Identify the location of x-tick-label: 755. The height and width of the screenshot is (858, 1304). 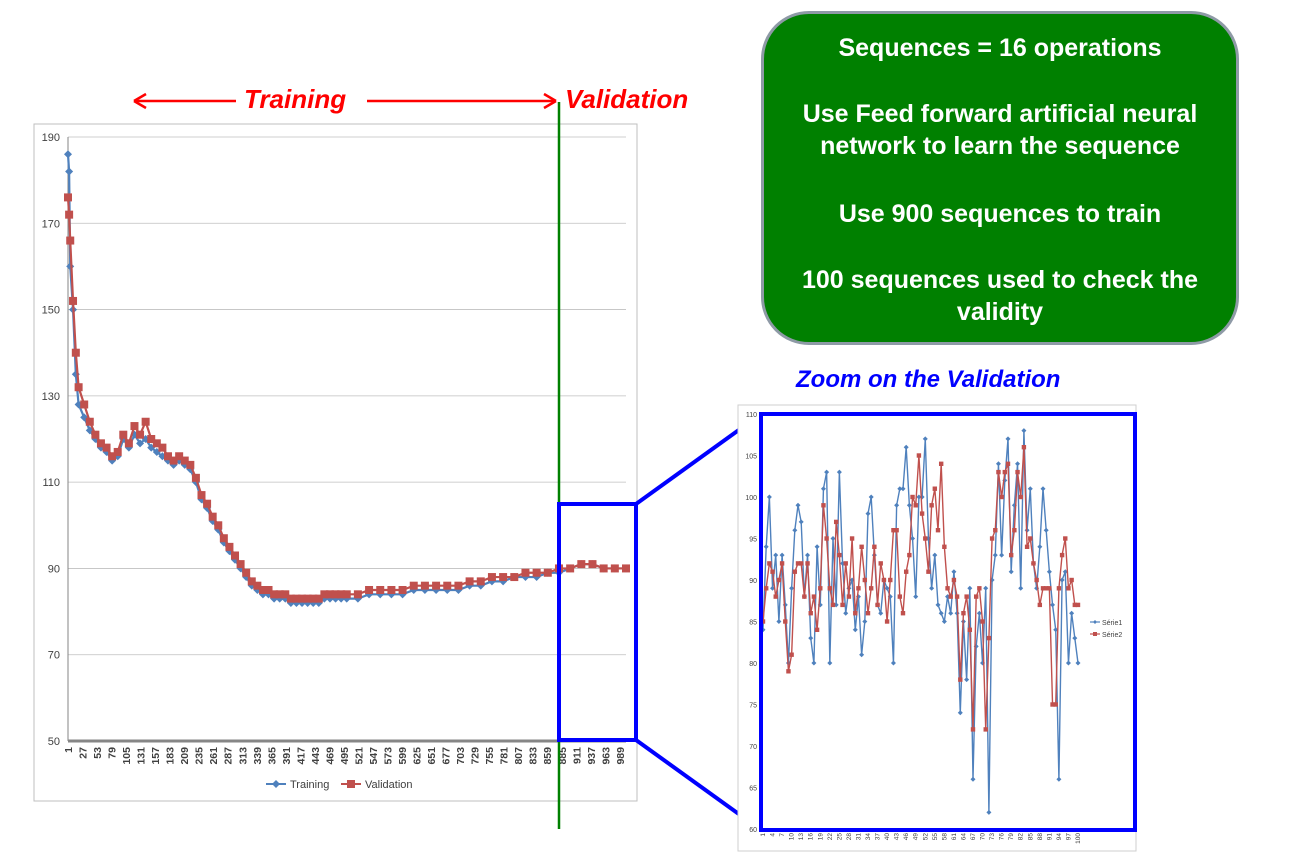
(490, 756).